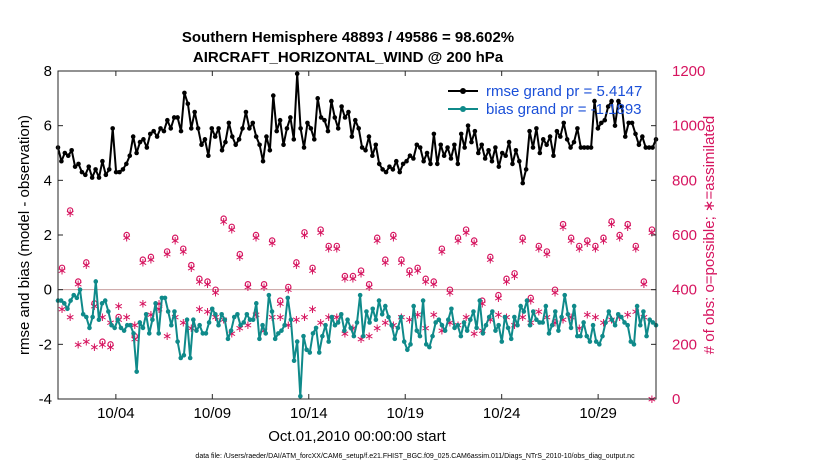 The image size is (830, 470). Describe the element at coordinates (502, 413) in the screenshot. I see `x-tick-label: 10/24` at that location.